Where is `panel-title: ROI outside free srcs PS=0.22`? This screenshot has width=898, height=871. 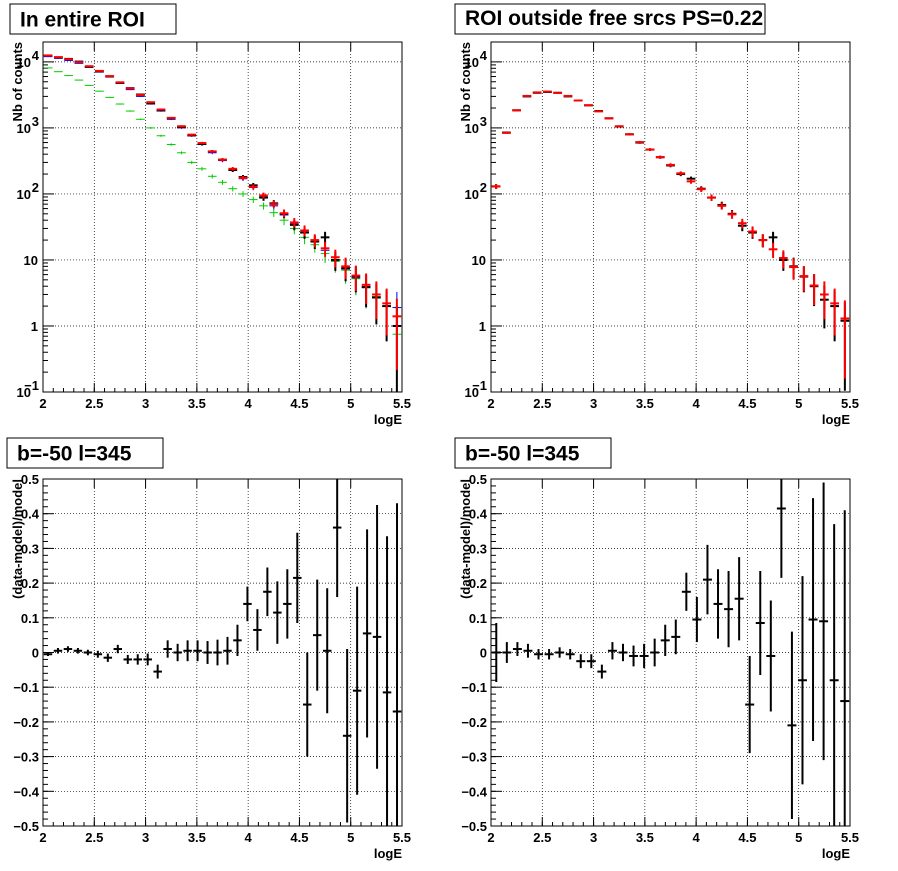 panel-title: ROI outside free srcs PS=0.22 is located at coordinates (614, 18).